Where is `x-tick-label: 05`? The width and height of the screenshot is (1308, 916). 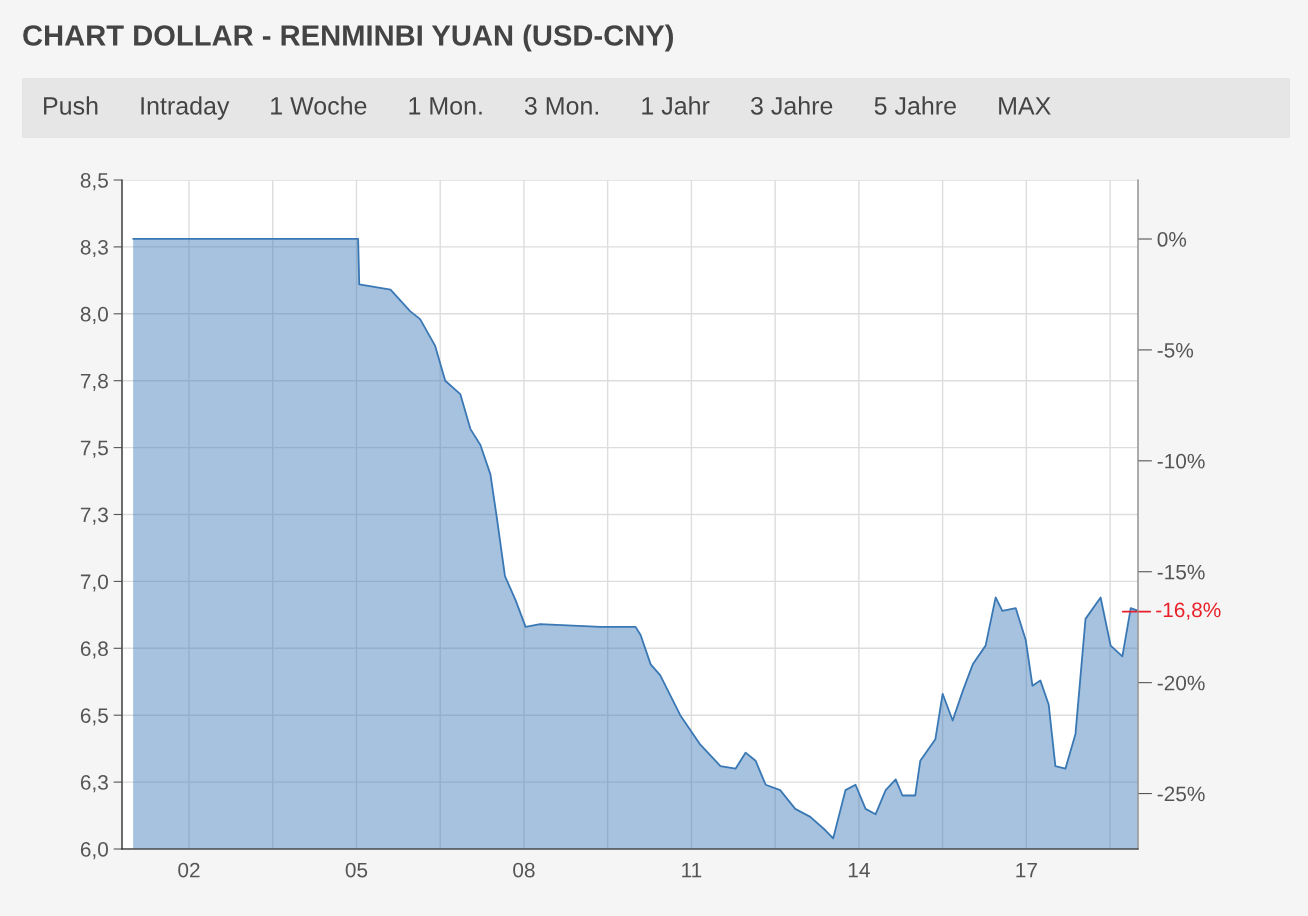
x-tick-label: 05 is located at coordinates (356, 870).